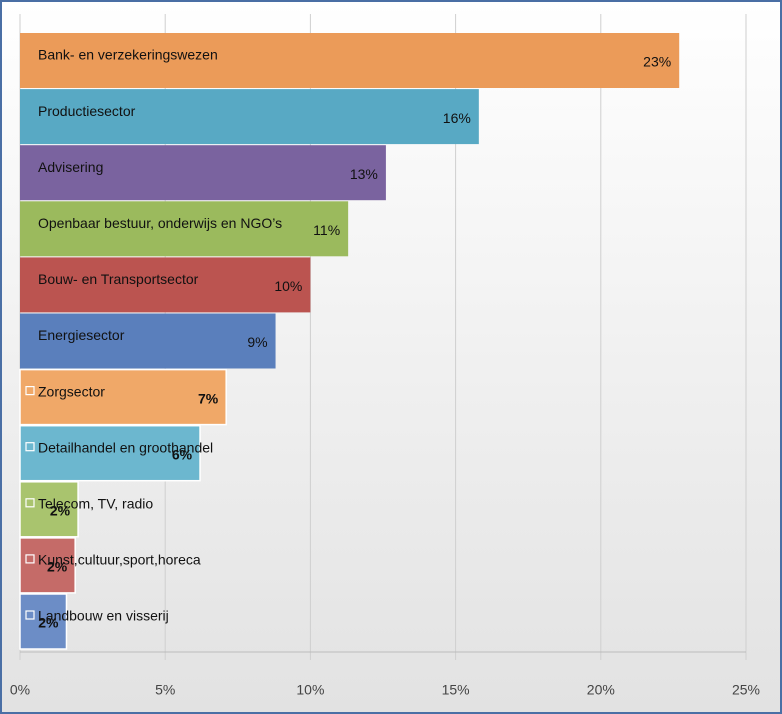  Describe the element at coordinates (288, 286) in the screenshot. I see `value-label: 10%` at that location.